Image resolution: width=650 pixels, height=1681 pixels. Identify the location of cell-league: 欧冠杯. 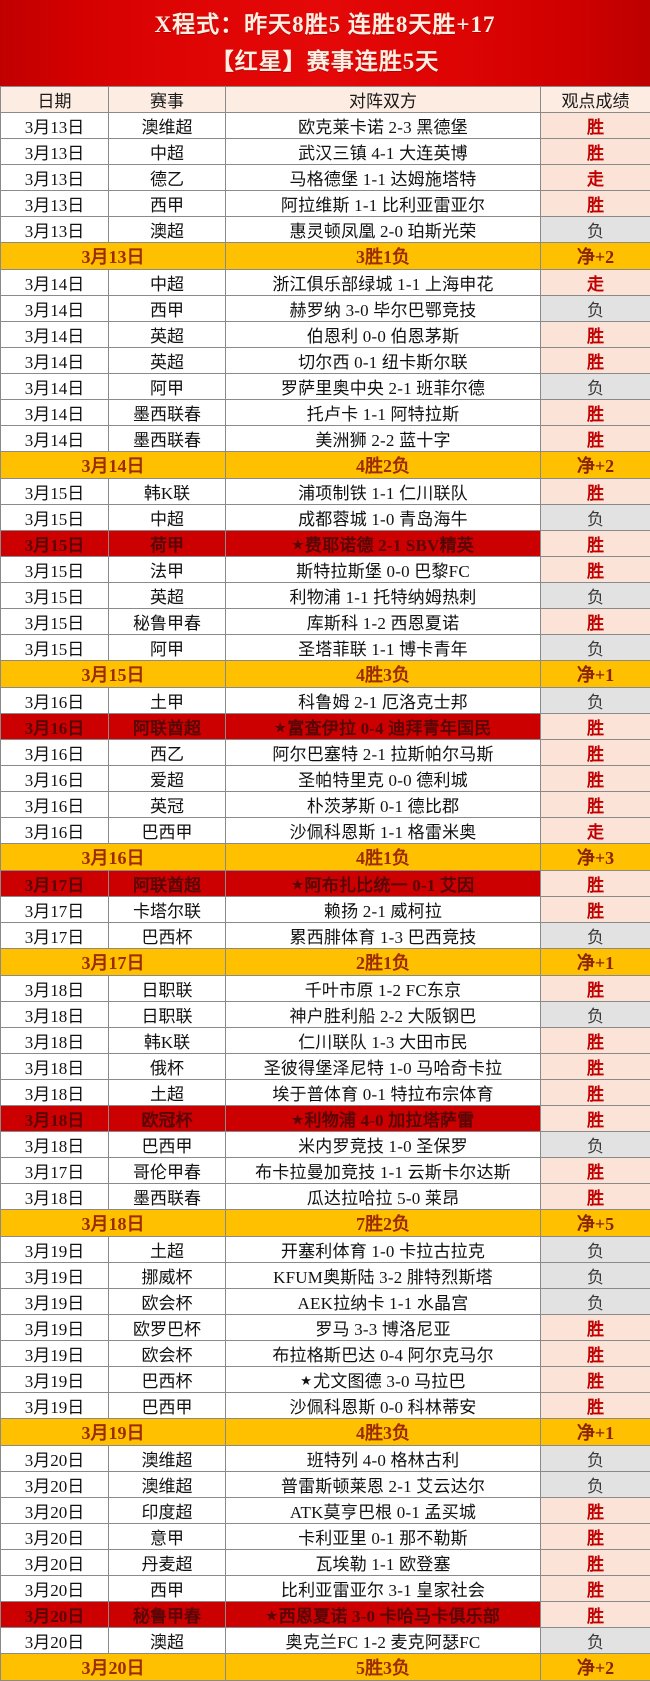
(167, 1119).